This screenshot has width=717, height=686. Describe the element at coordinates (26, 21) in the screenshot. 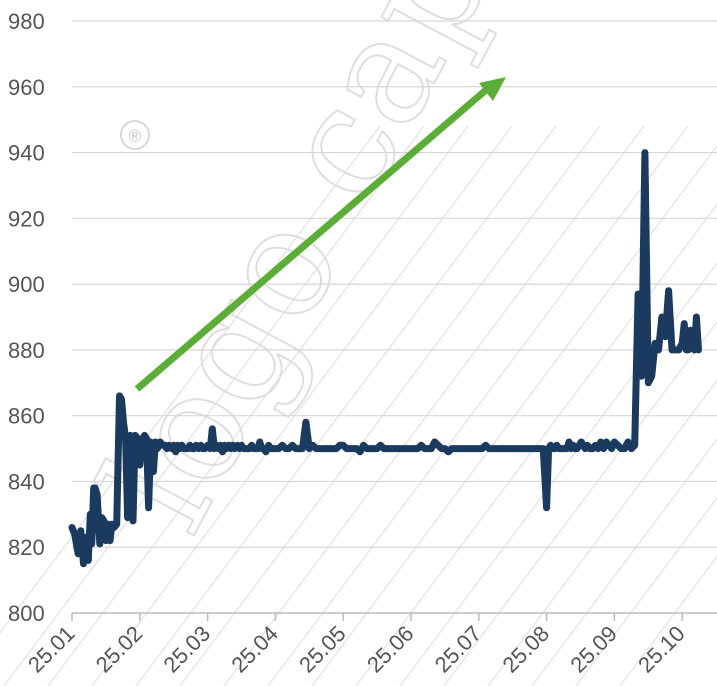

I see `y-tick-label: 980` at that location.